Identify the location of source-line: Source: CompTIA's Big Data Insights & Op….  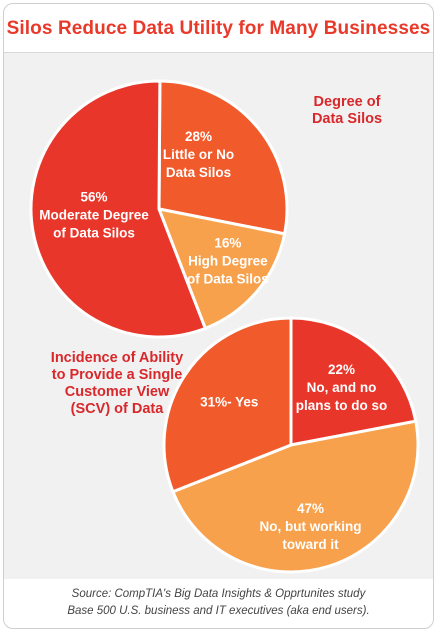
(218, 594).